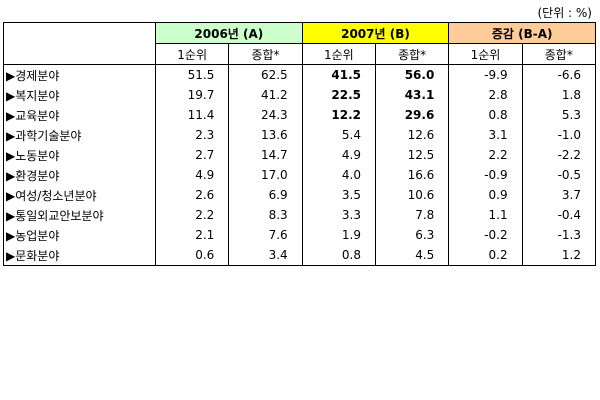 Image resolution: width=600 pixels, height=400 pixels. What do you see at coordinates (412, 155) in the screenshot?
I see `value-cell: 12.5` at bounding box center [412, 155].